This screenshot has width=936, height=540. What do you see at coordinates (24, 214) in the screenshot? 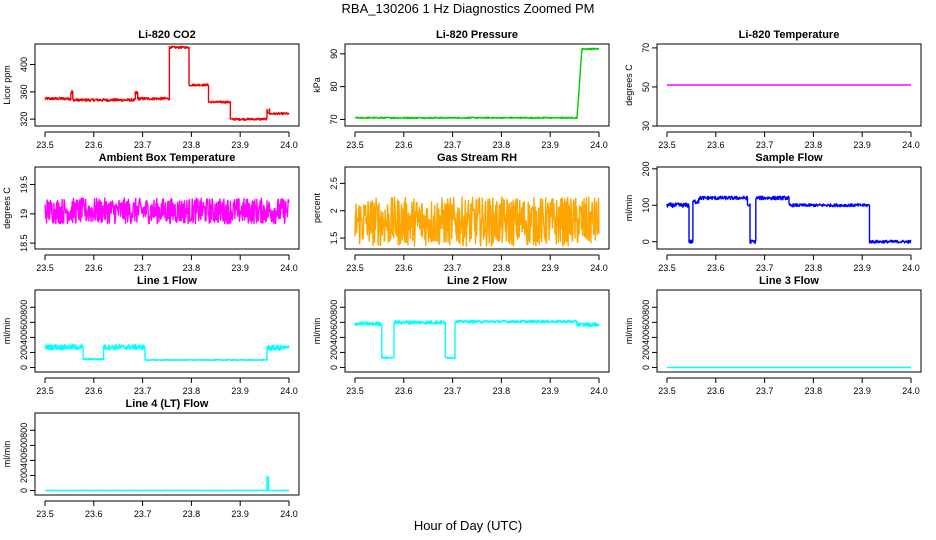
I see `y-tick-label: 19` at bounding box center [24, 214].